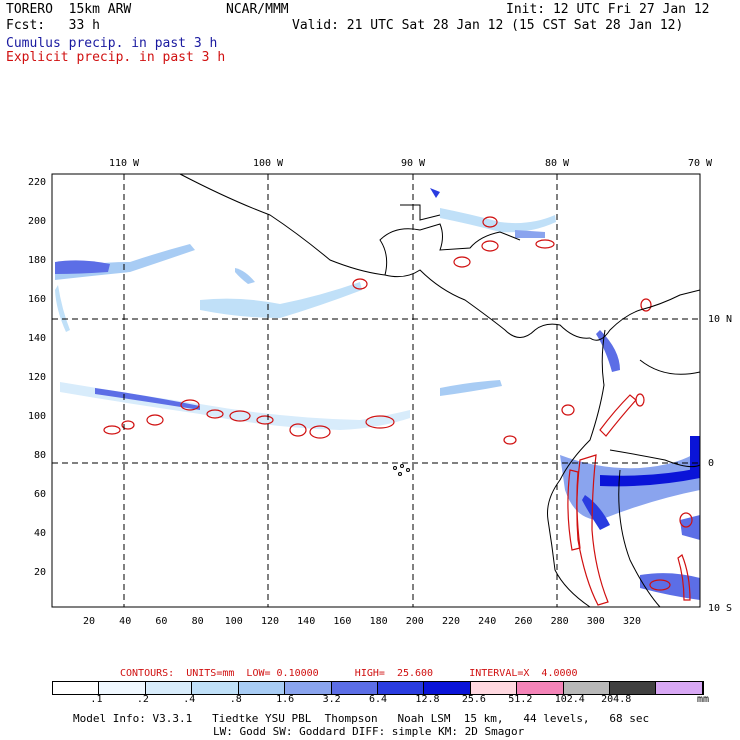 Image resolution: width=740 pixels, height=740 pixels. I want to click on x-tick-label: 200, so click(415, 621).